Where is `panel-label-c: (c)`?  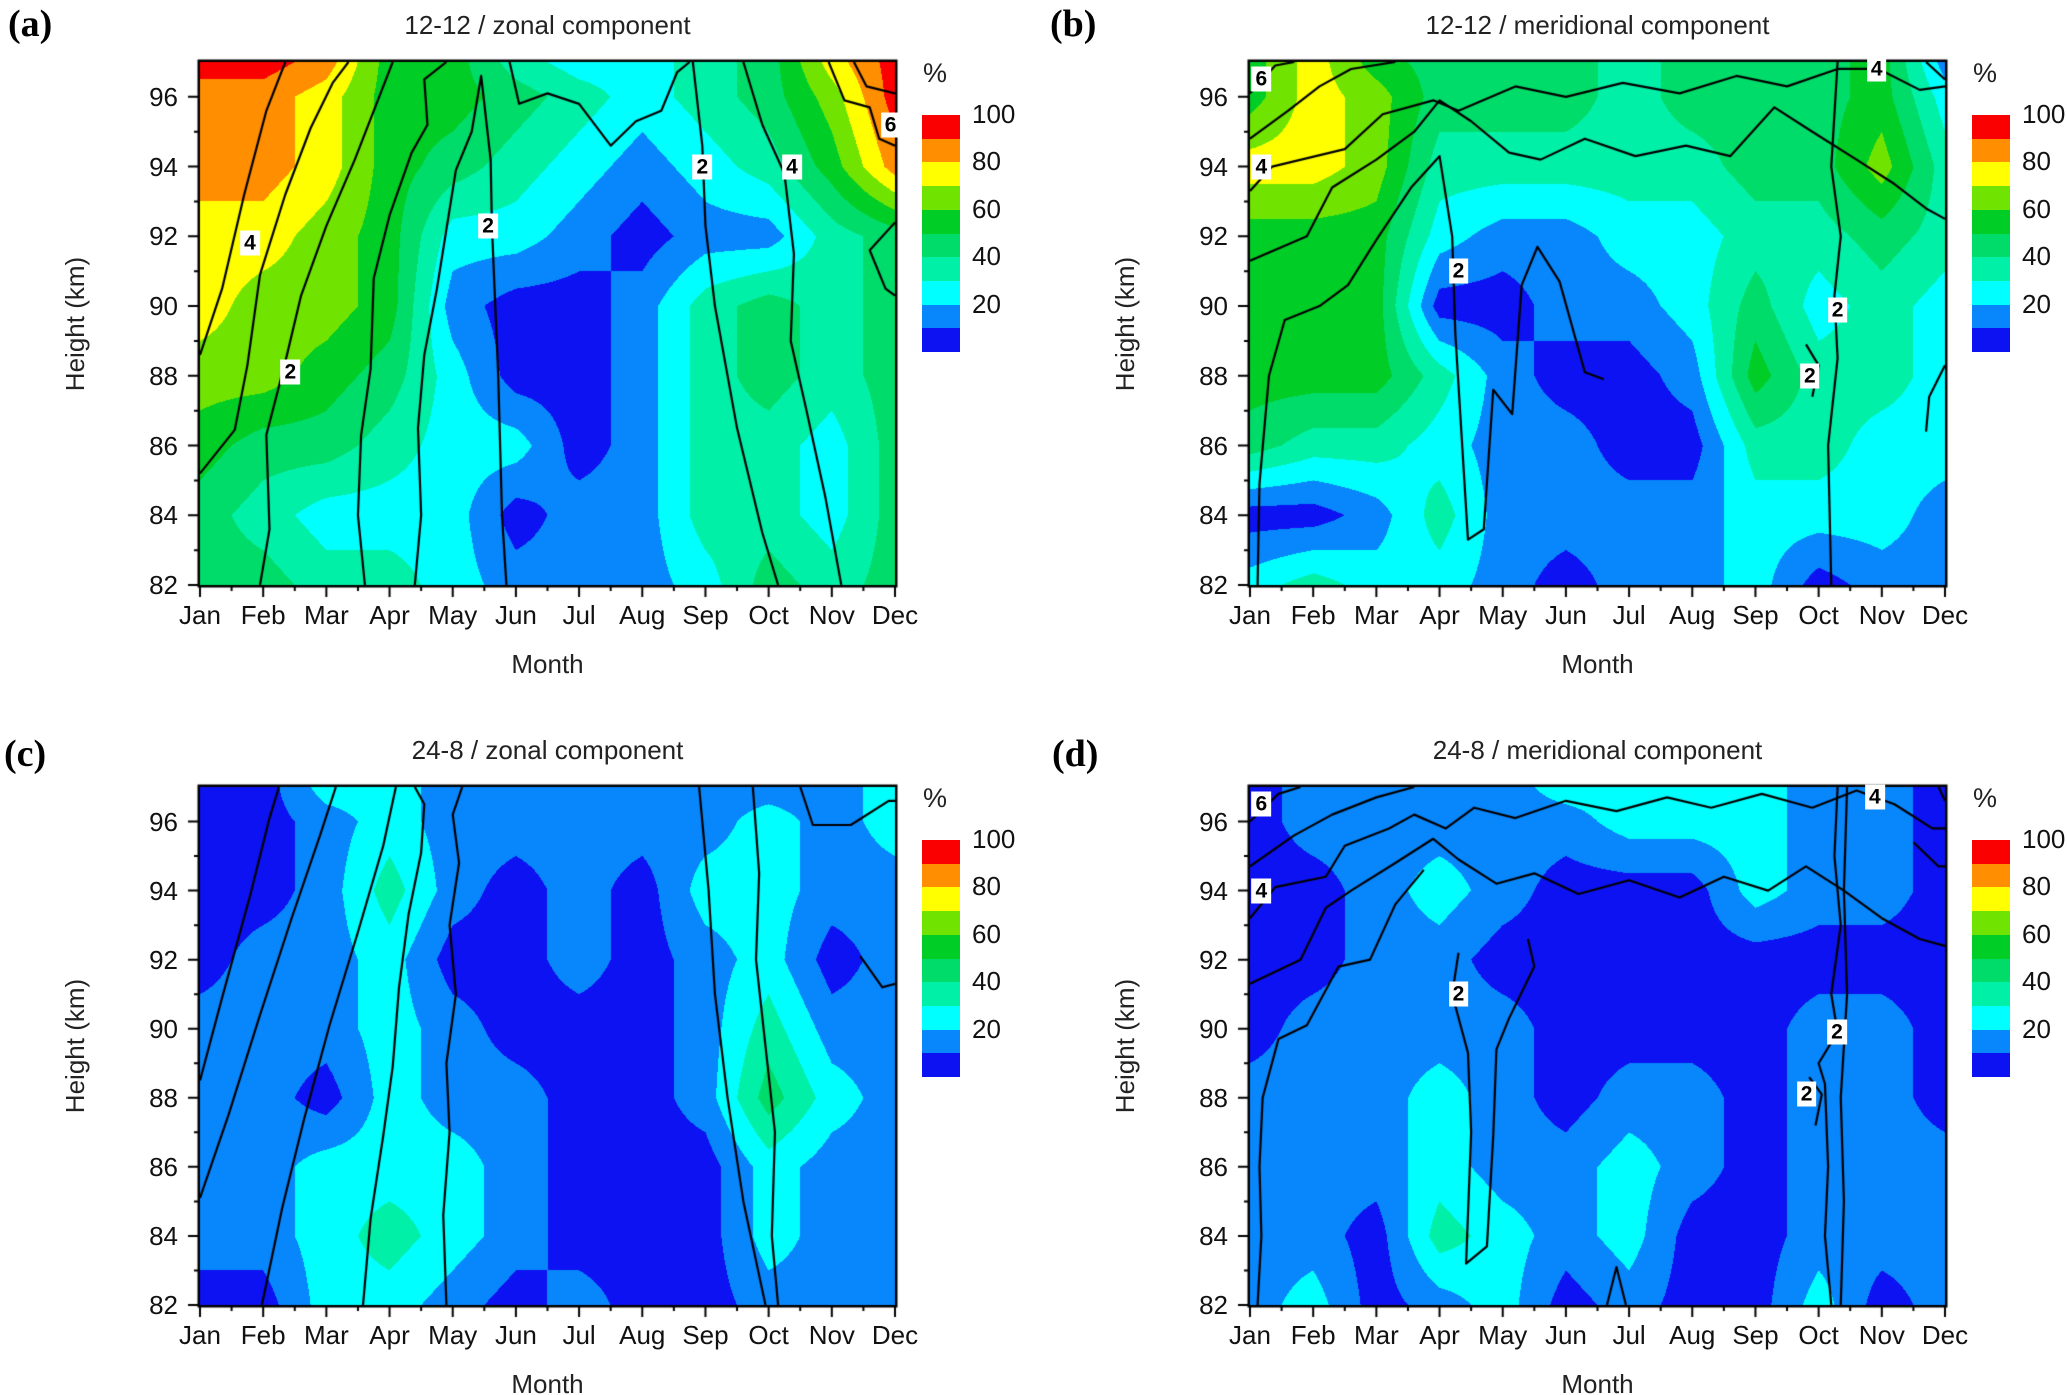 panel-label-c: (c) is located at coordinates (25, 754).